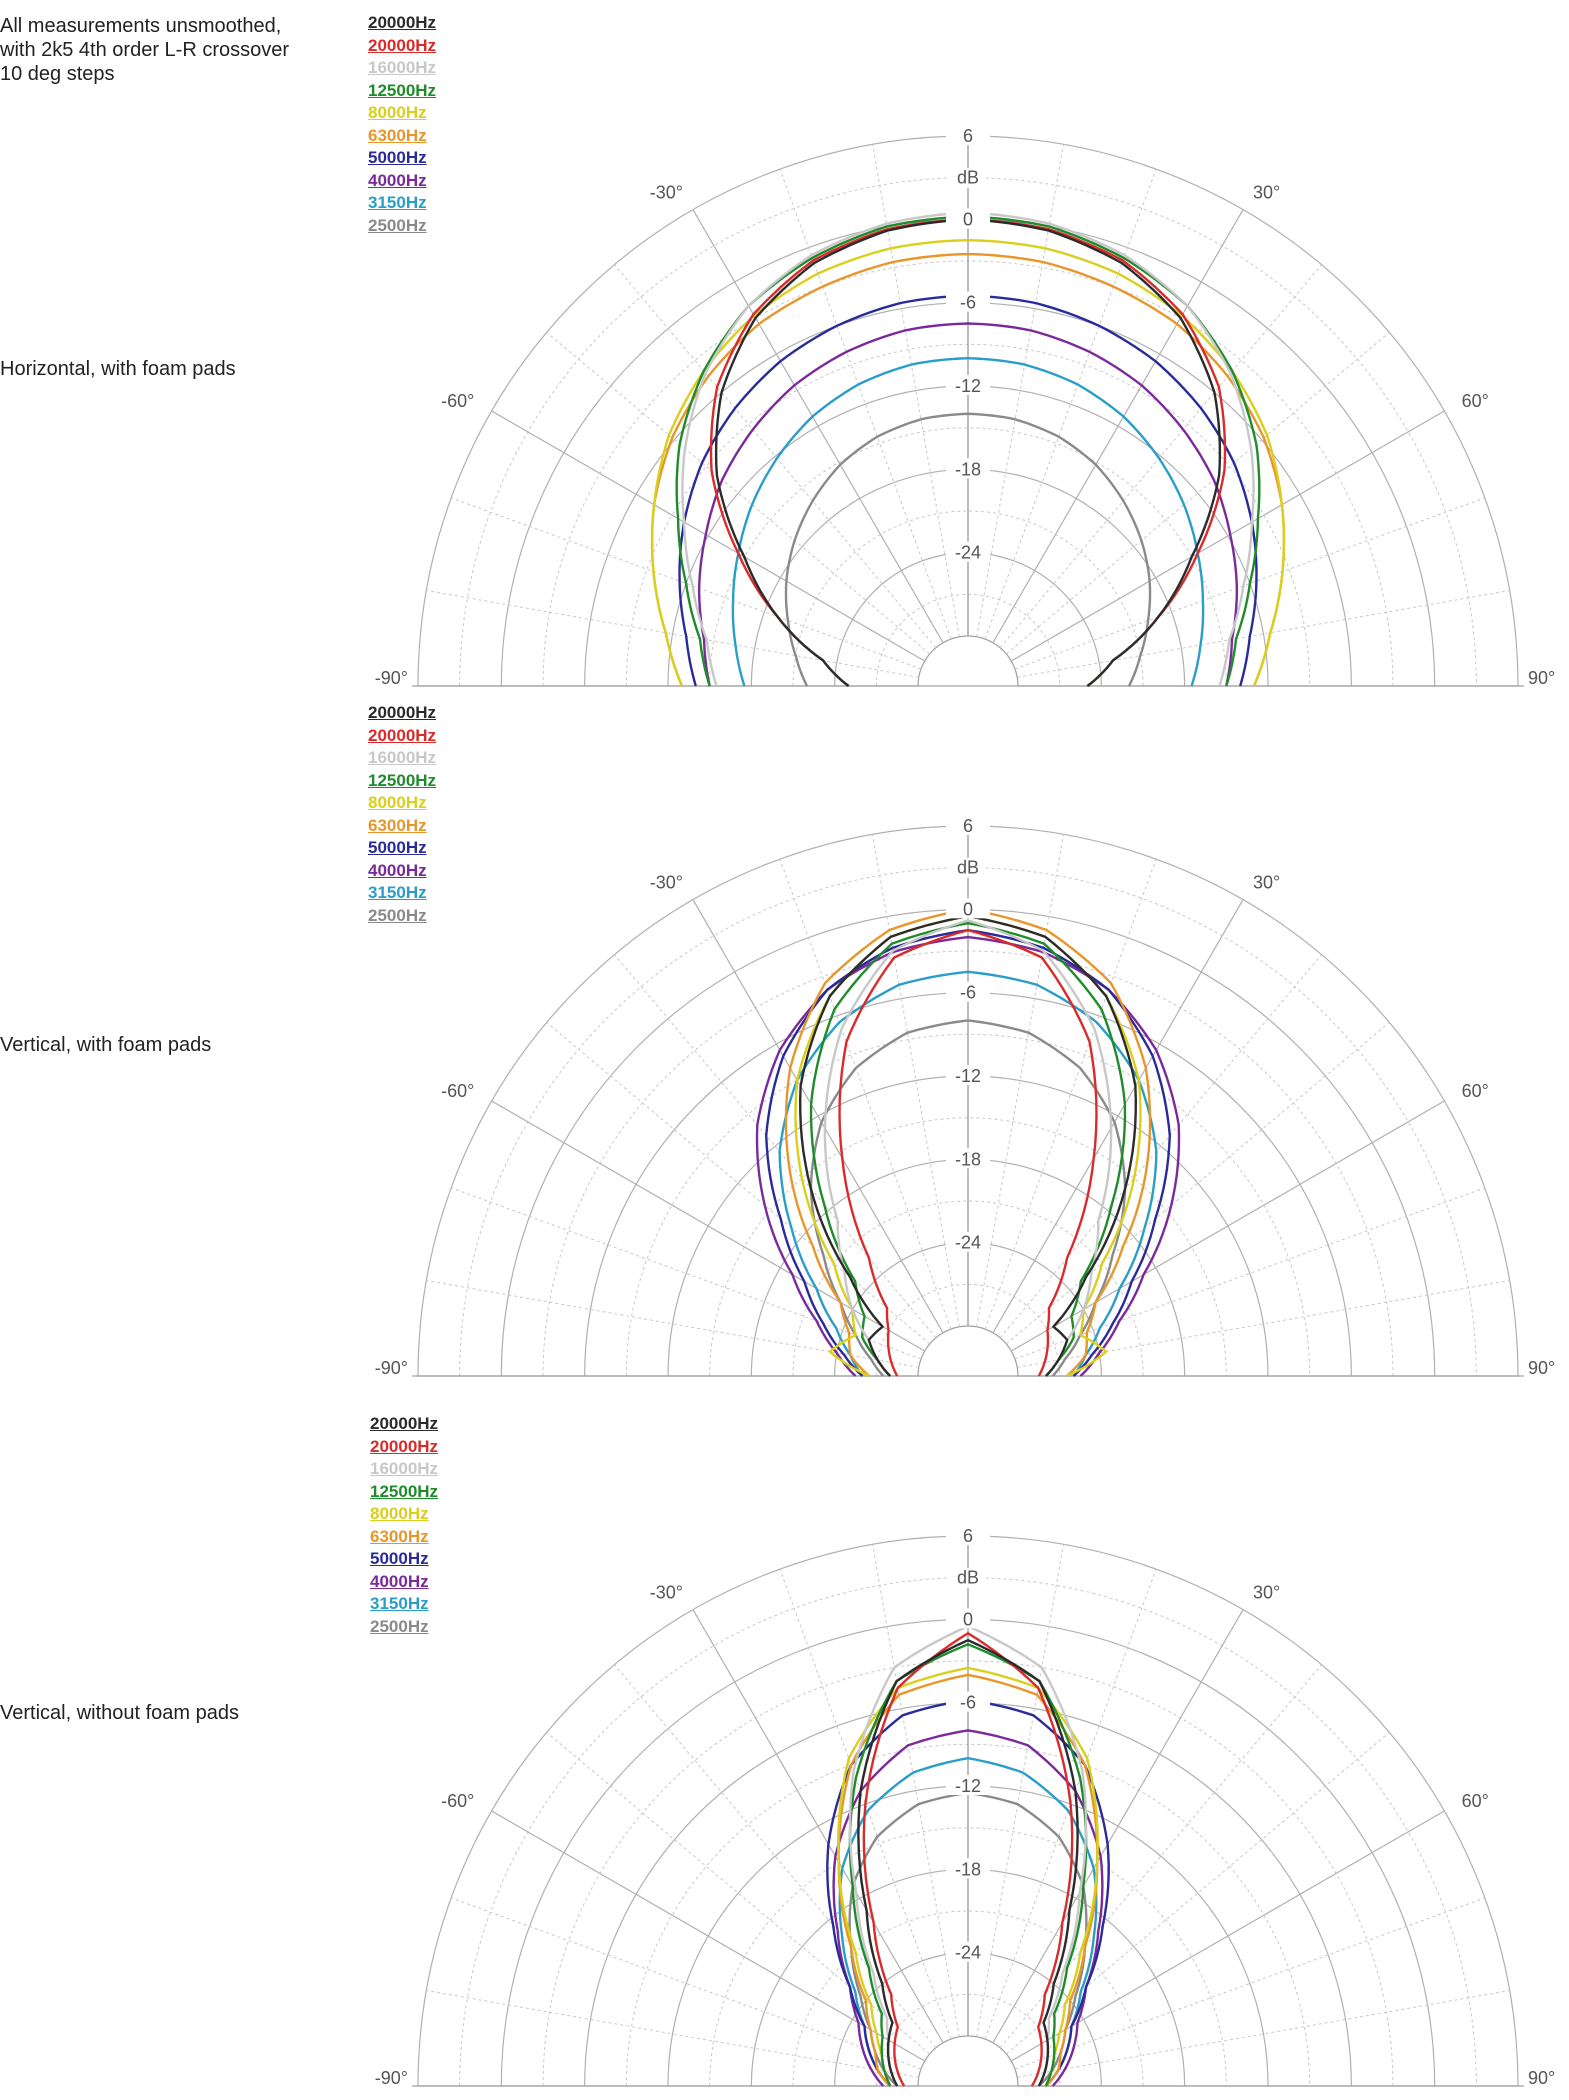 This screenshot has width=1569, height=2100. What do you see at coordinates (397, 892) in the screenshot?
I see `legend-entry: 3150Hz` at bounding box center [397, 892].